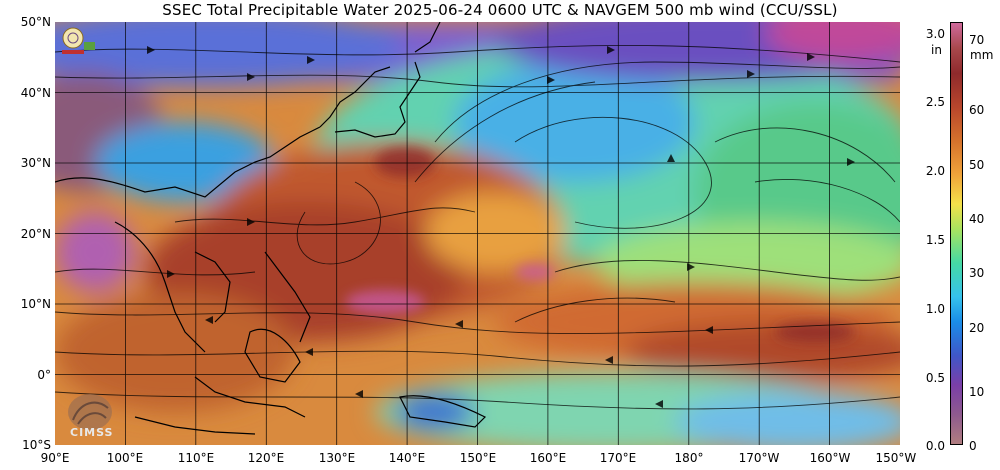 This screenshot has height=470, width=1000. I want to click on colorbar-unit-in: in, so click(936, 50).